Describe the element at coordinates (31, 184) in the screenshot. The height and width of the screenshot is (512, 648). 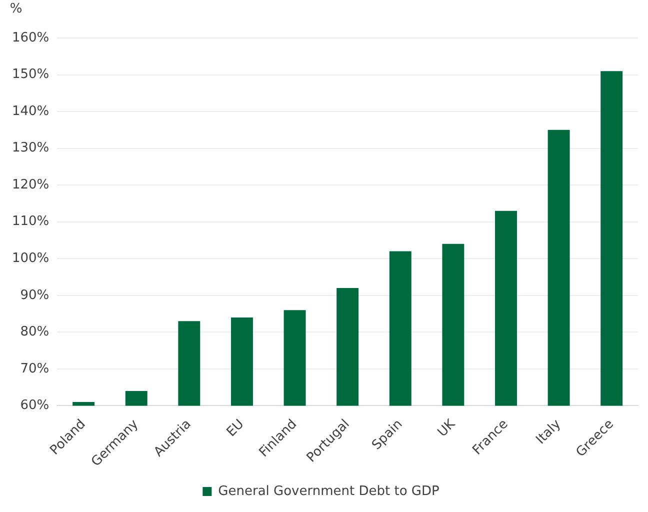
I see `y-tick-label: 120%` at that location.